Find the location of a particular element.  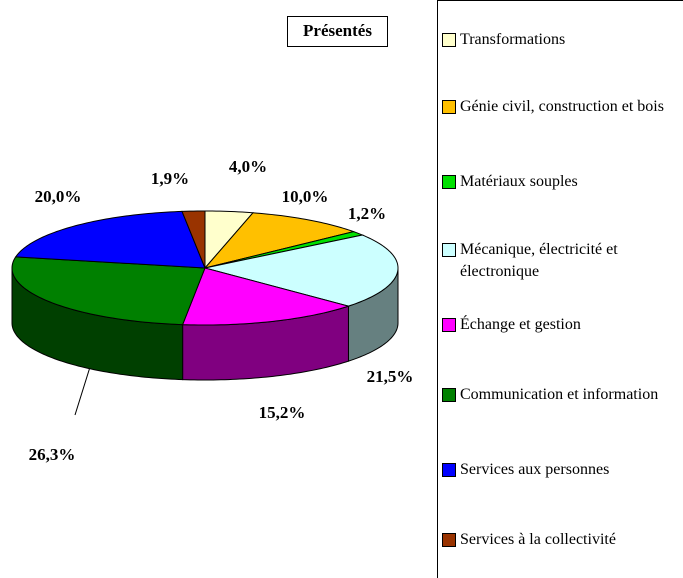

title-box is located at coordinates (337, 31).